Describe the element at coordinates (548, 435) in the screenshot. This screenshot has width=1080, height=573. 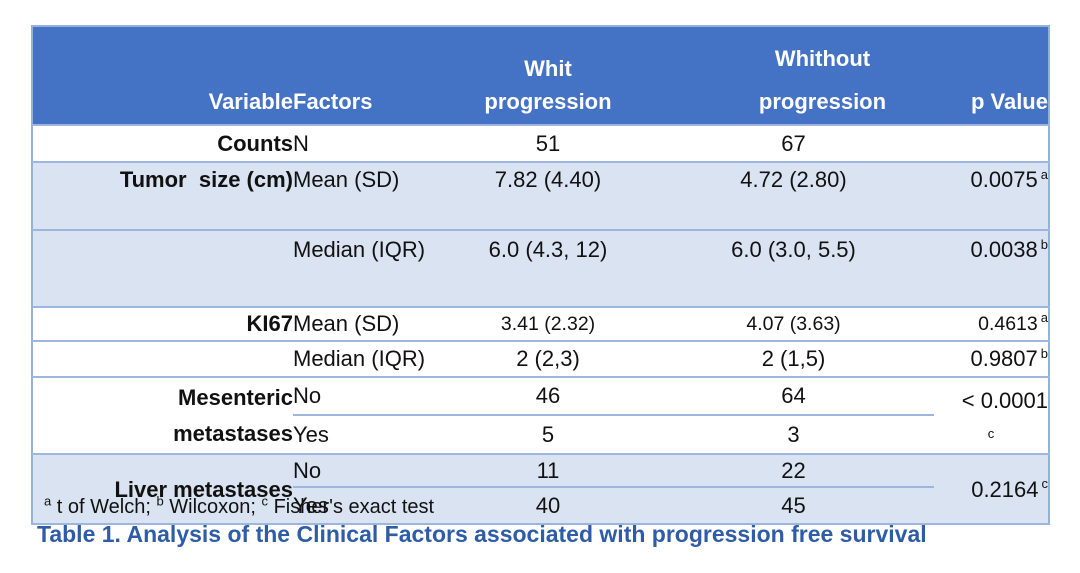
I see `cell-with-value: 5` at that location.